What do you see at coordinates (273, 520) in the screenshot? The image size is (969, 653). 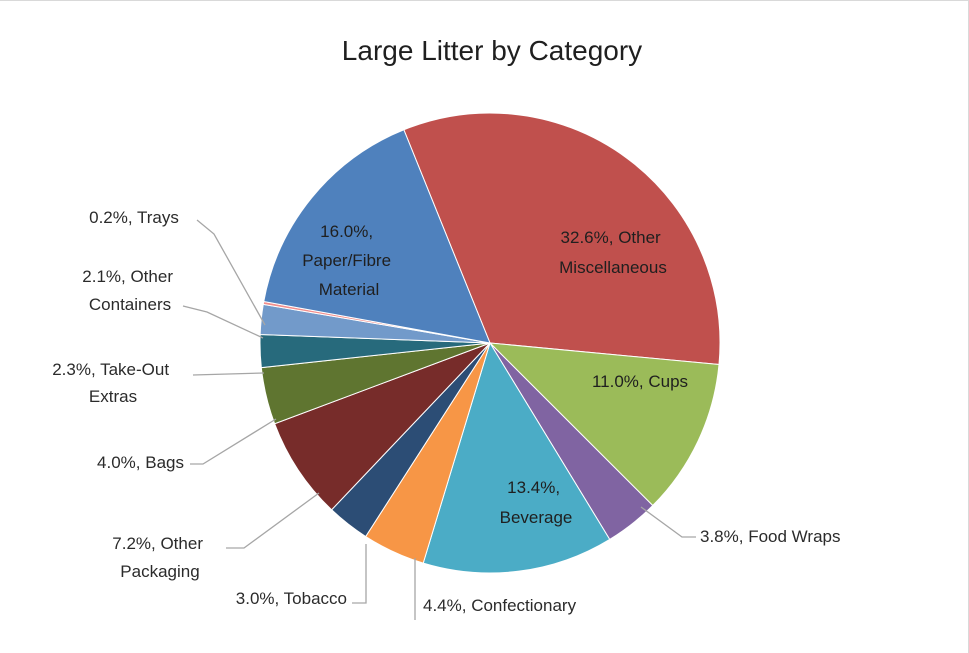 I see `leader-other-packaging` at bounding box center [273, 520].